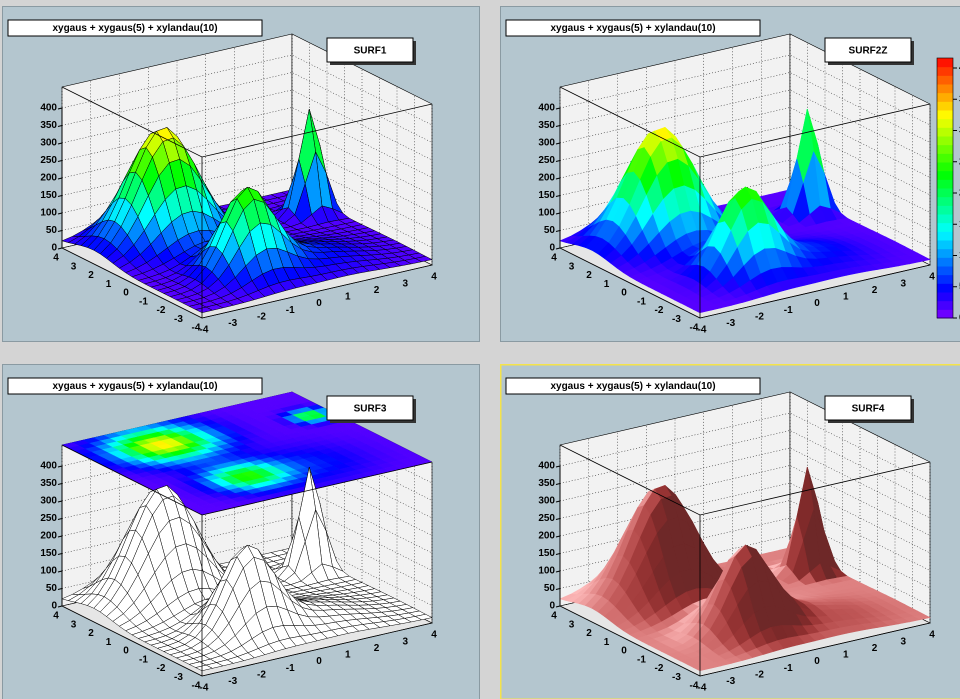 The image size is (960, 699). Describe the element at coordinates (56, 258) in the screenshot. I see `y-tick-label: 4` at that location.